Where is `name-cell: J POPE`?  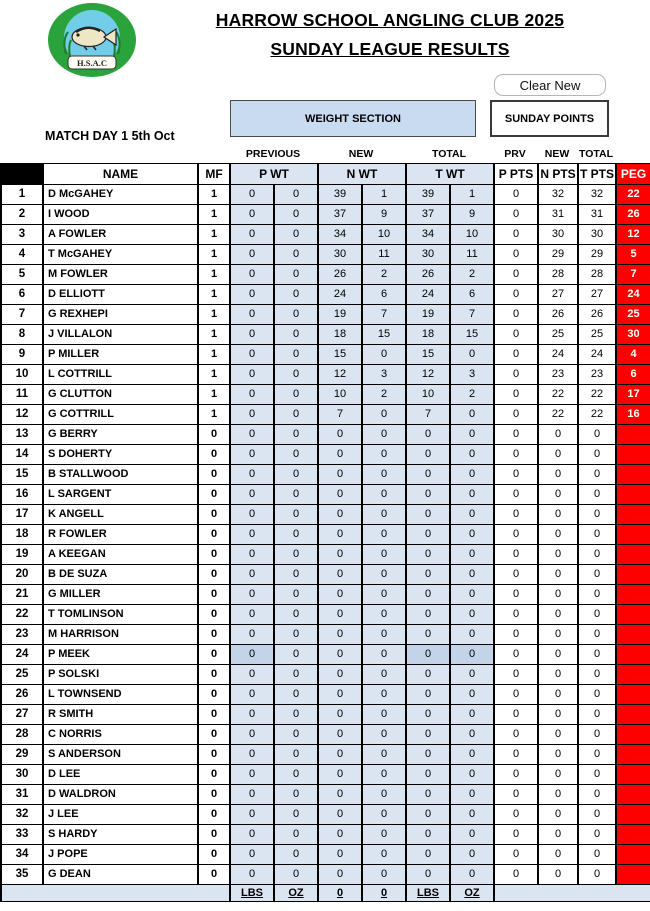
name-cell: J POPE is located at coordinates (120, 854).